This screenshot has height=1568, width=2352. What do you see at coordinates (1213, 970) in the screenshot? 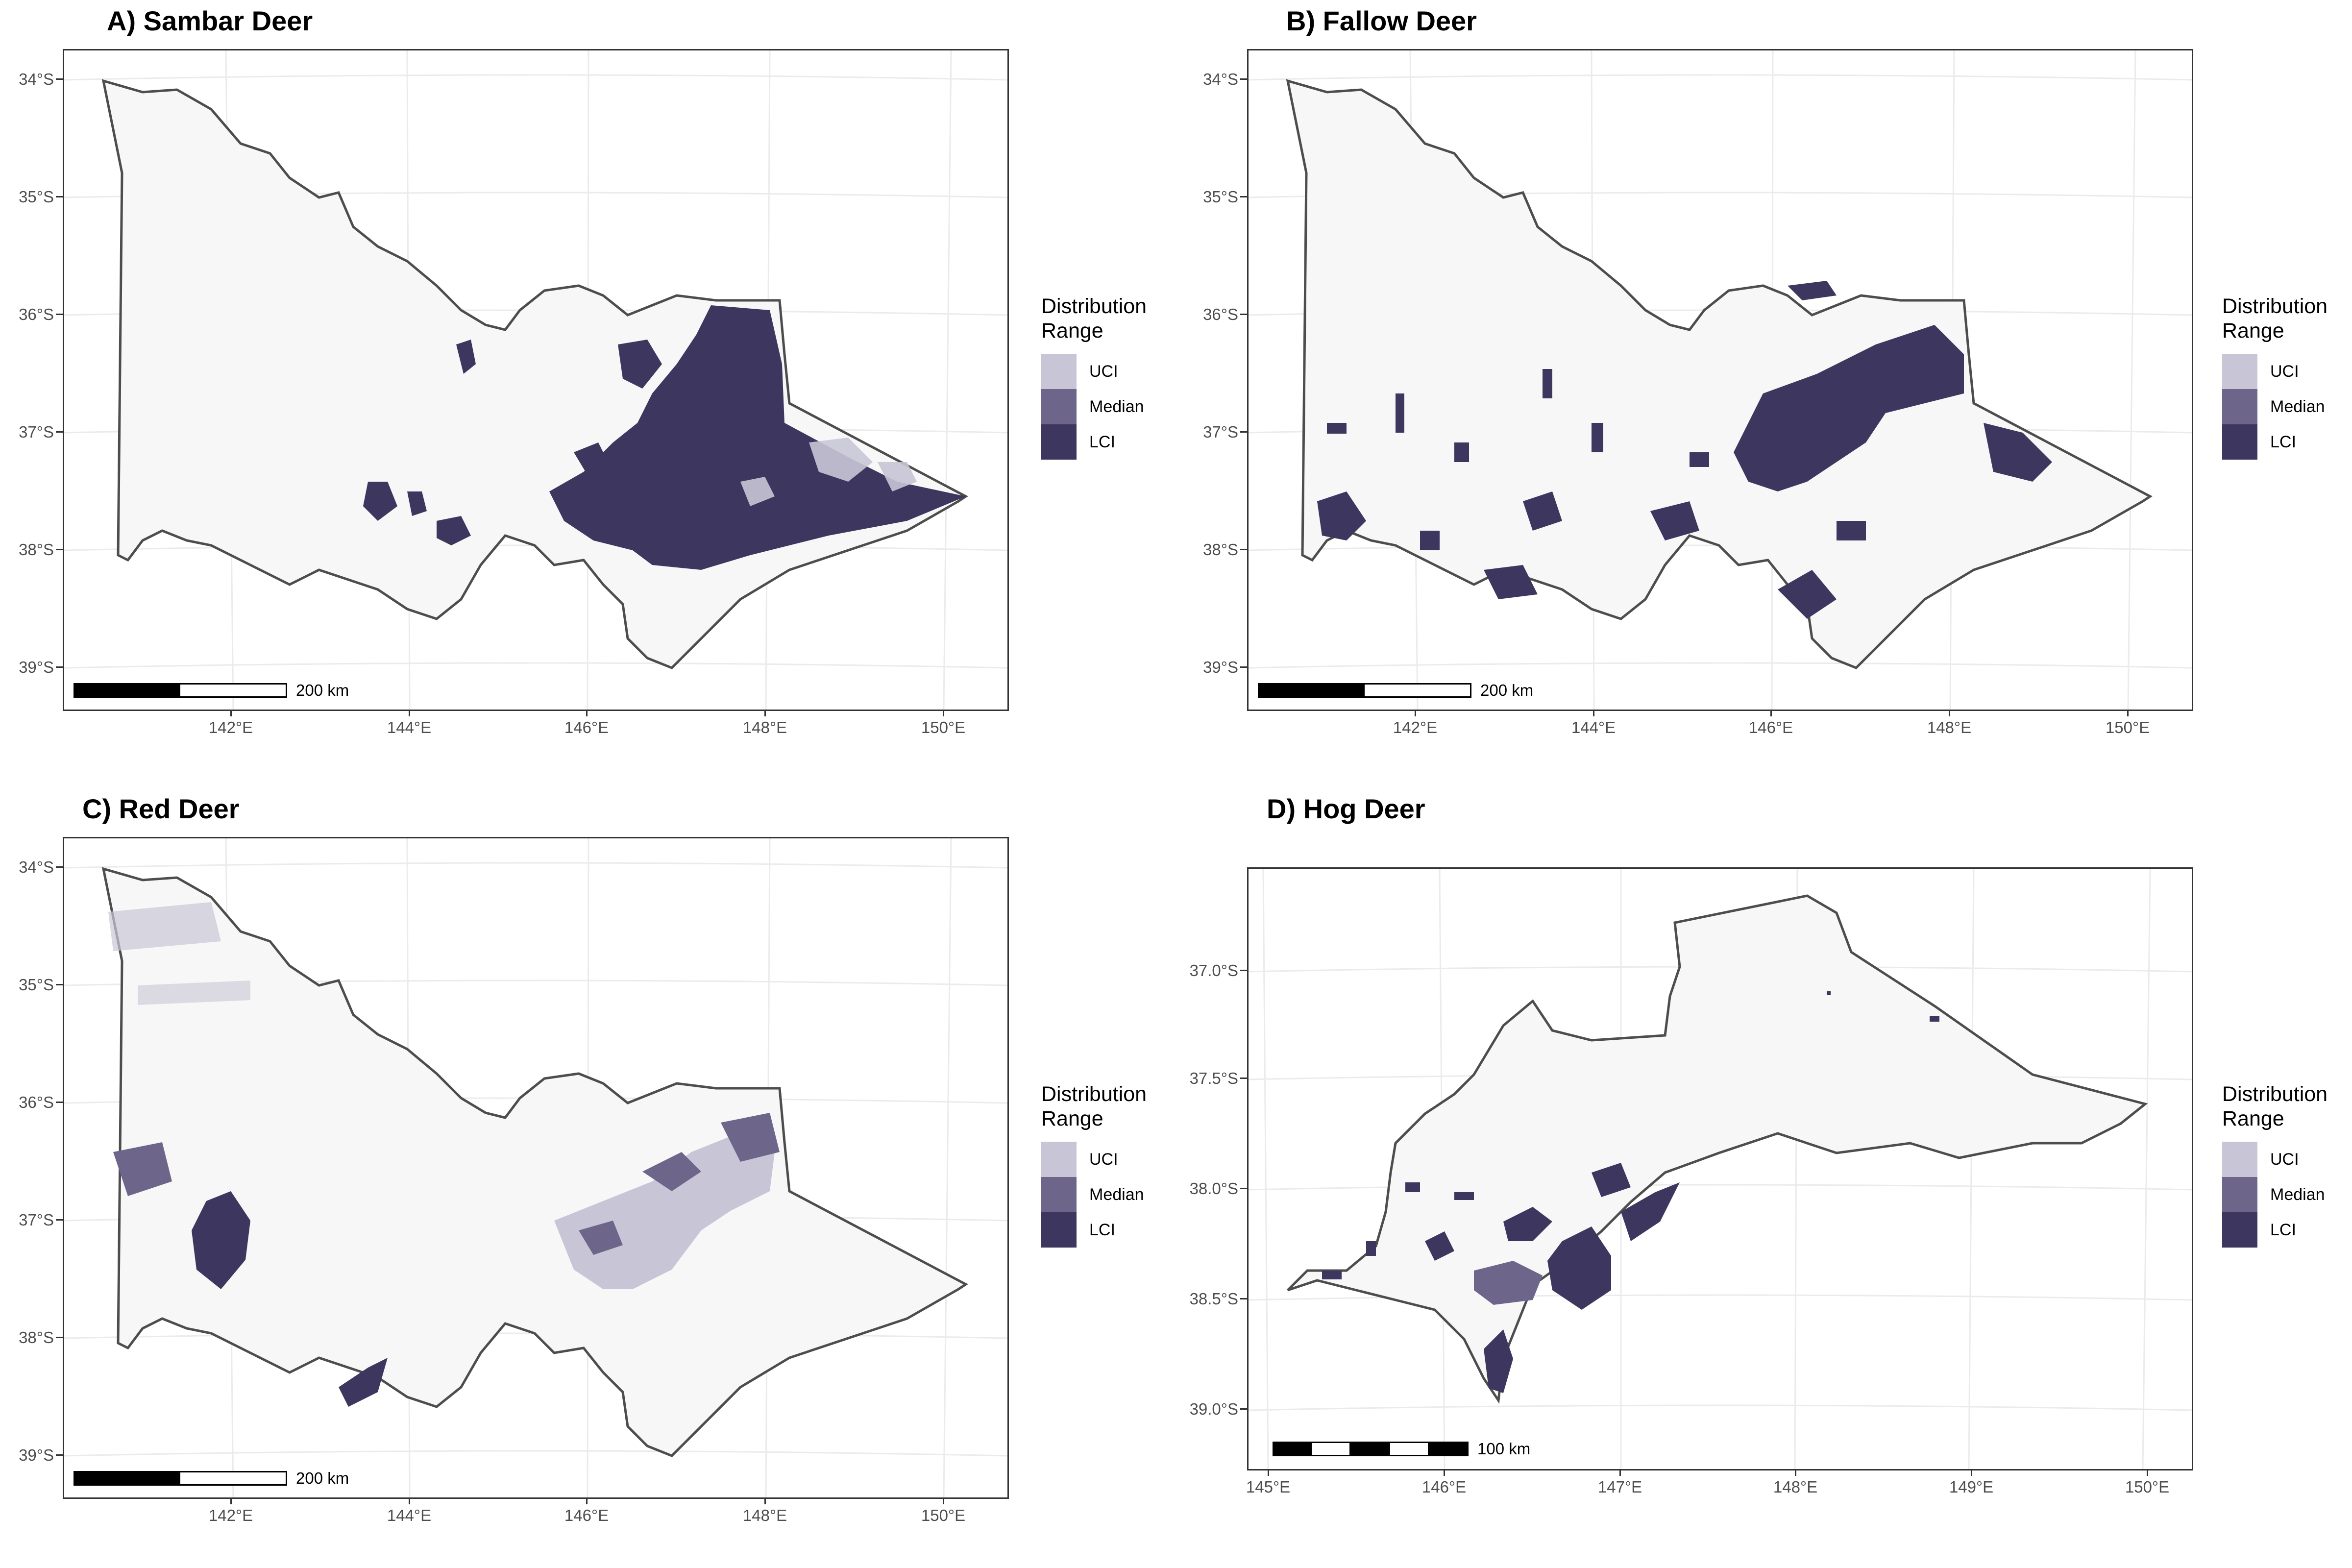
I see `y-tick-label: 37.0°S` at bounding box center [1213, 970].